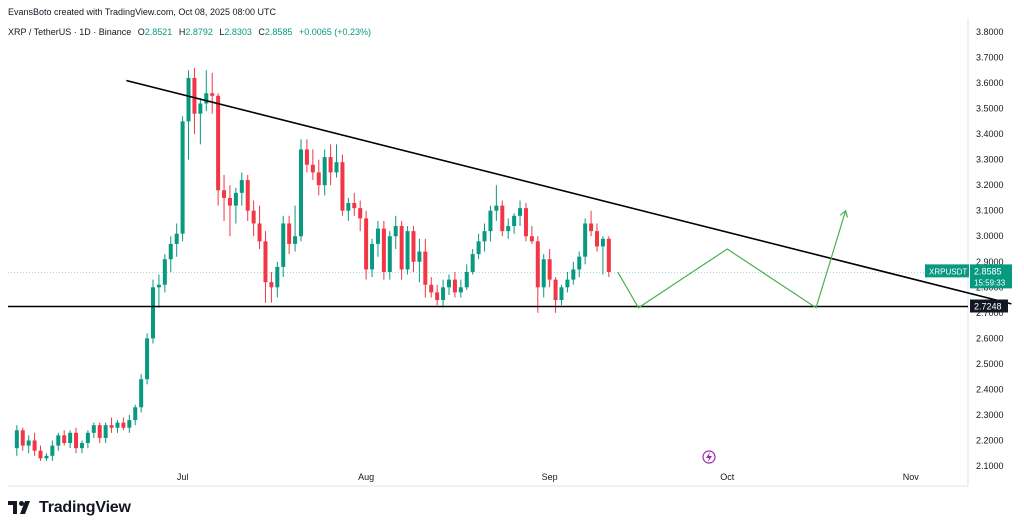  What do you see at coordinates (70, 32) in the screenshot?
I see `symbol-name: XRP / TetherUS · 1D · Binance` at bounding box center [70, 32].